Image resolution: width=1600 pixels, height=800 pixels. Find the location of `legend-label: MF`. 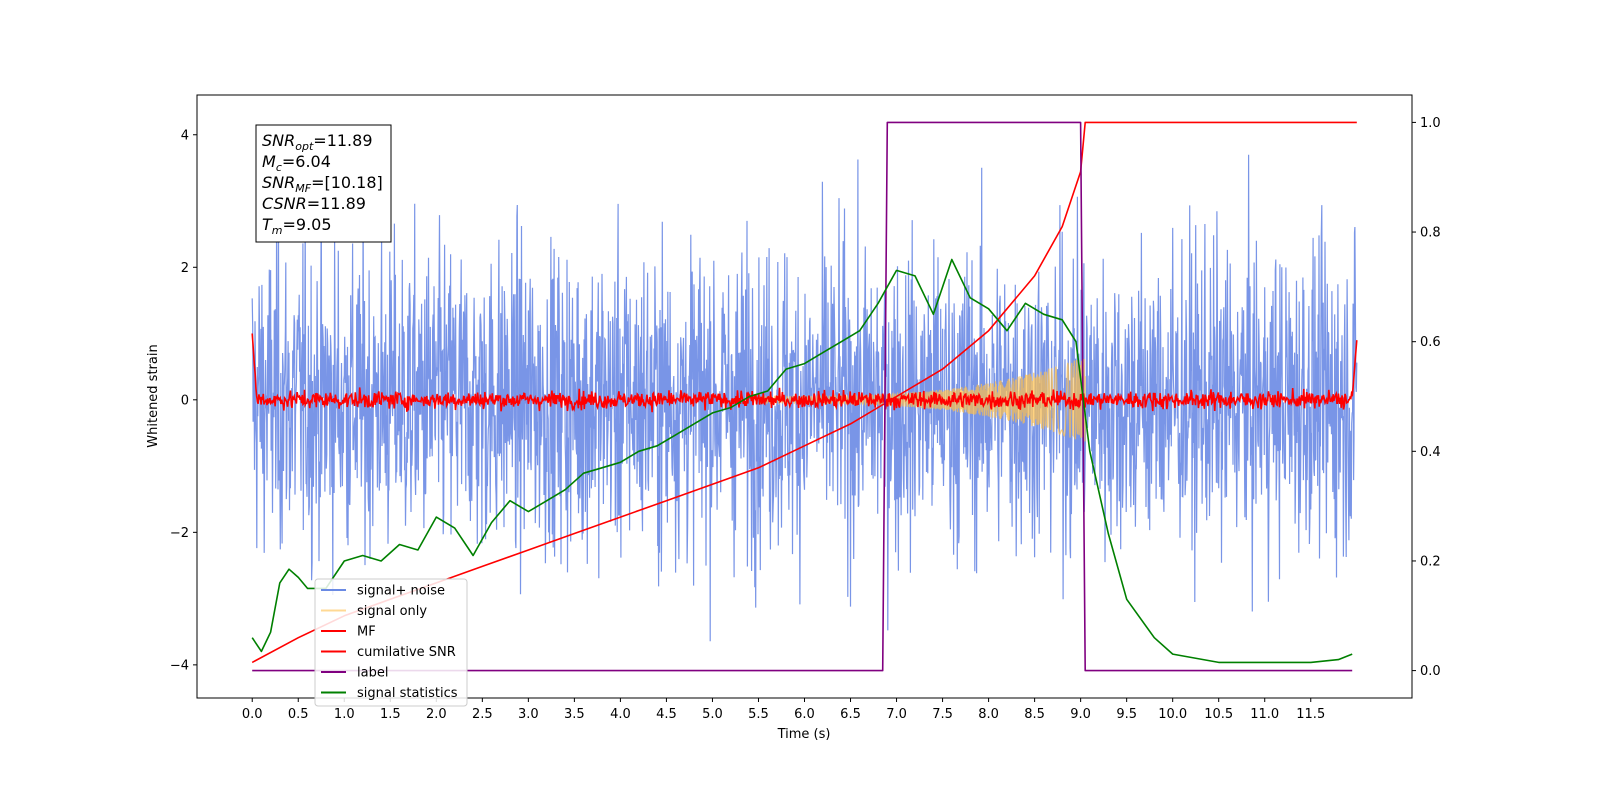

legend-label: MF is located at coordinates (366, 632).